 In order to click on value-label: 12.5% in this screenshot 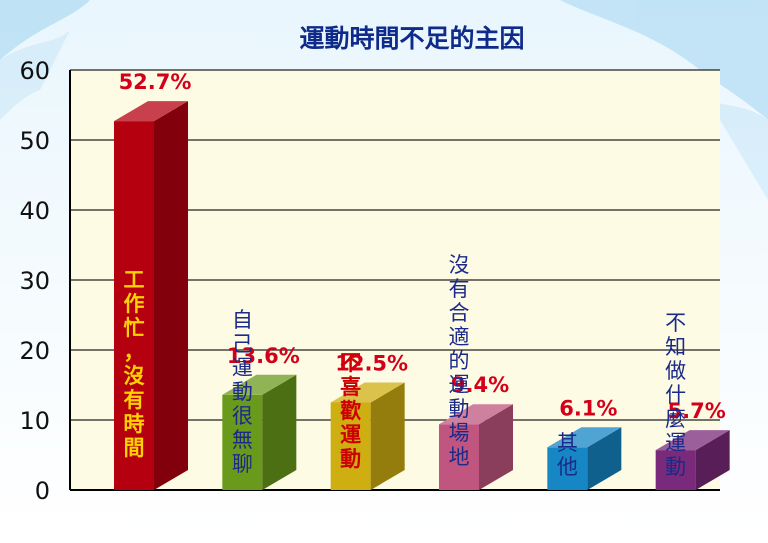, I will do `click(371, 364)`.